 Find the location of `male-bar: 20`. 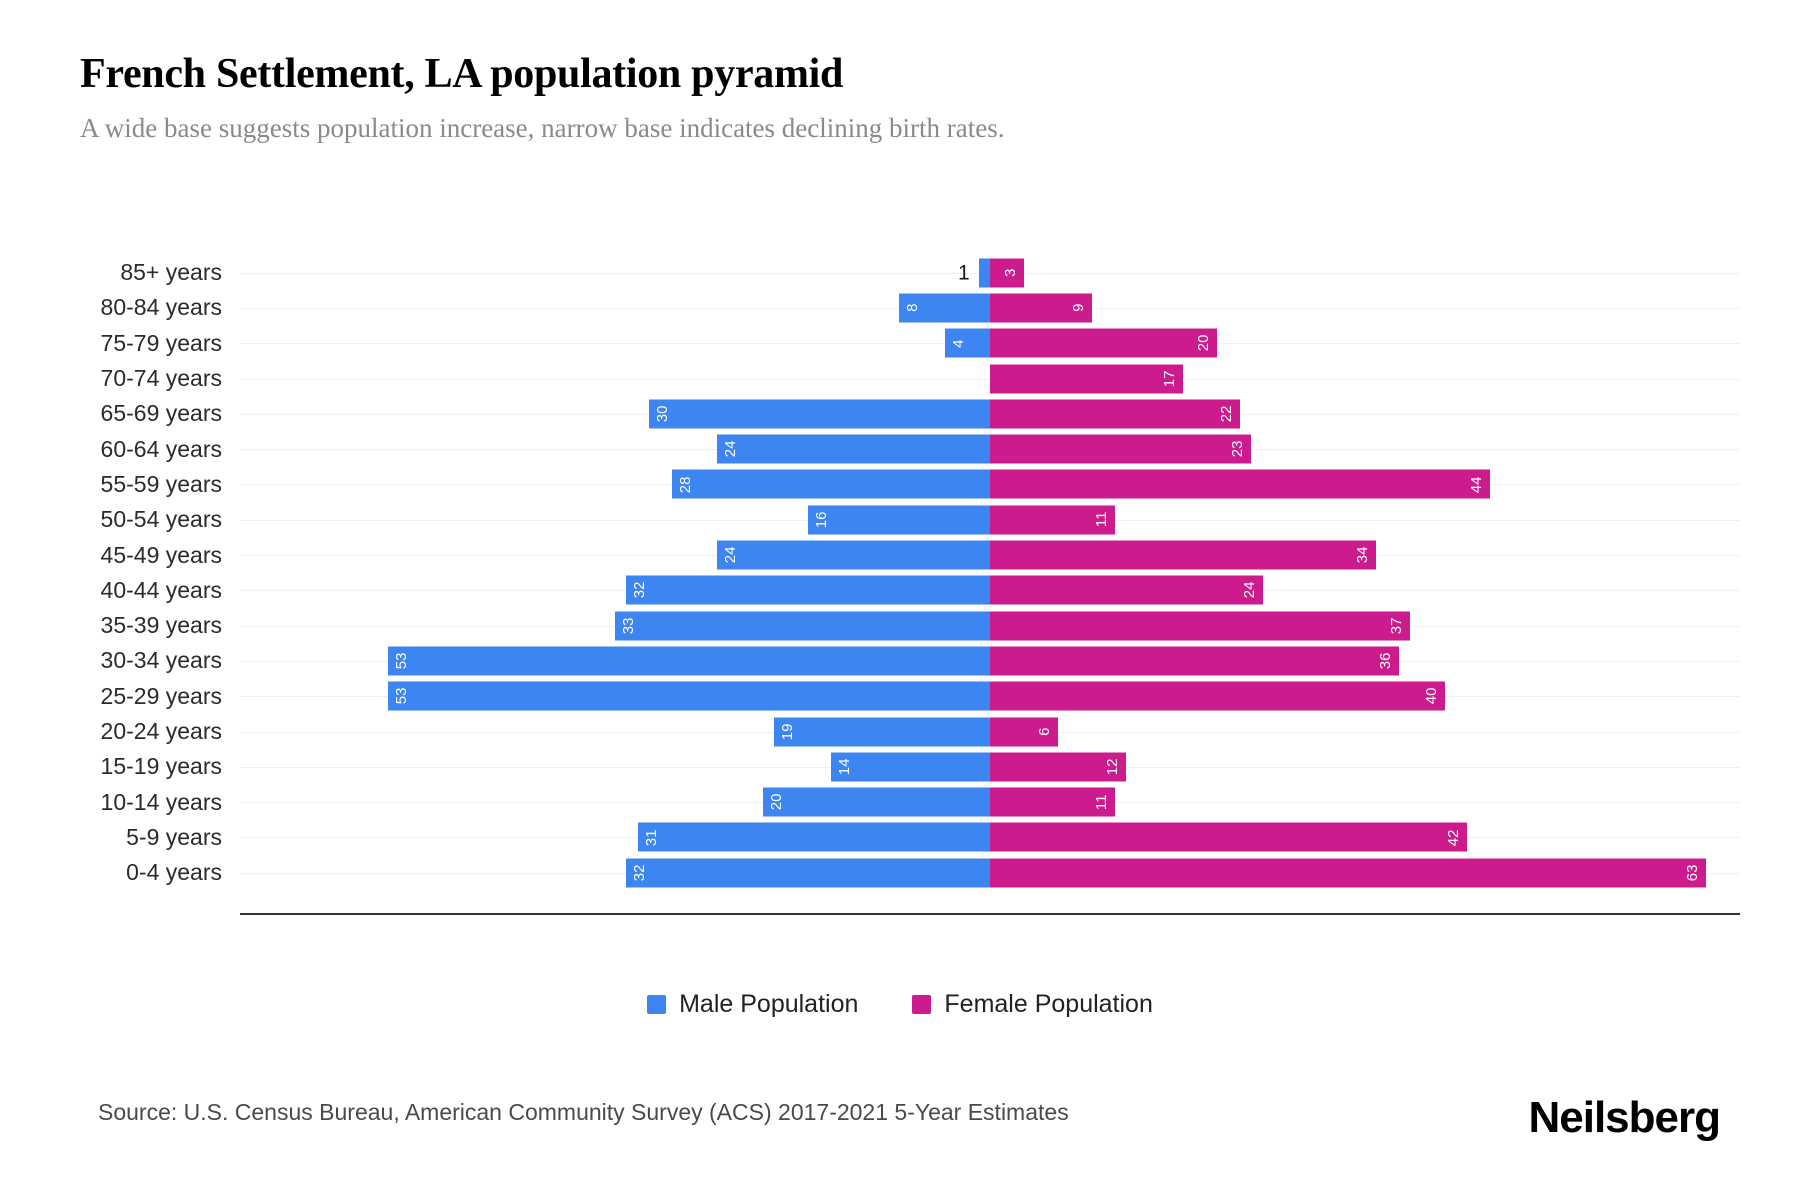

male-bar: 20 is located at coordinates (876, 802).